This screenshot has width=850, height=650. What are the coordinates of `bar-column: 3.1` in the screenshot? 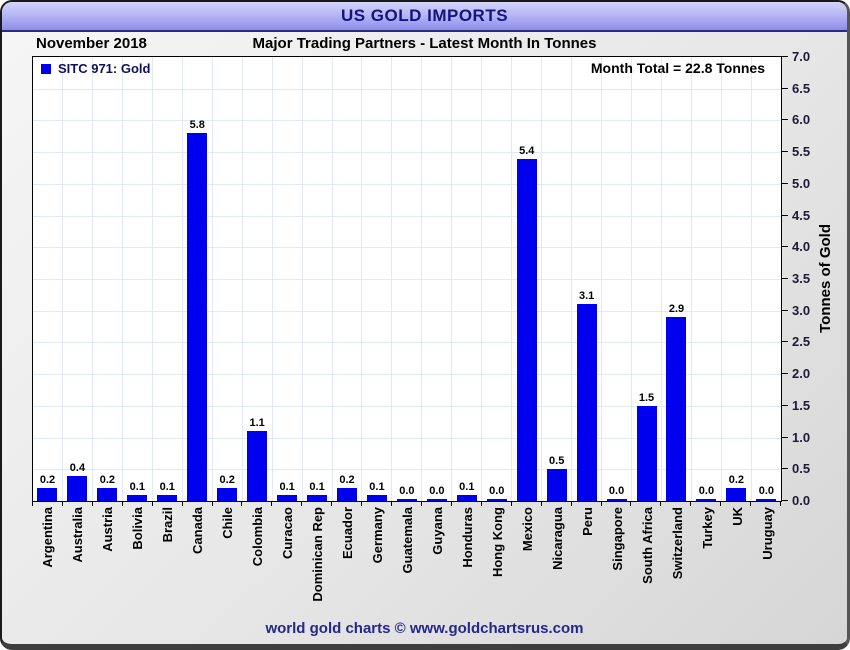 It's located at (587, 279).